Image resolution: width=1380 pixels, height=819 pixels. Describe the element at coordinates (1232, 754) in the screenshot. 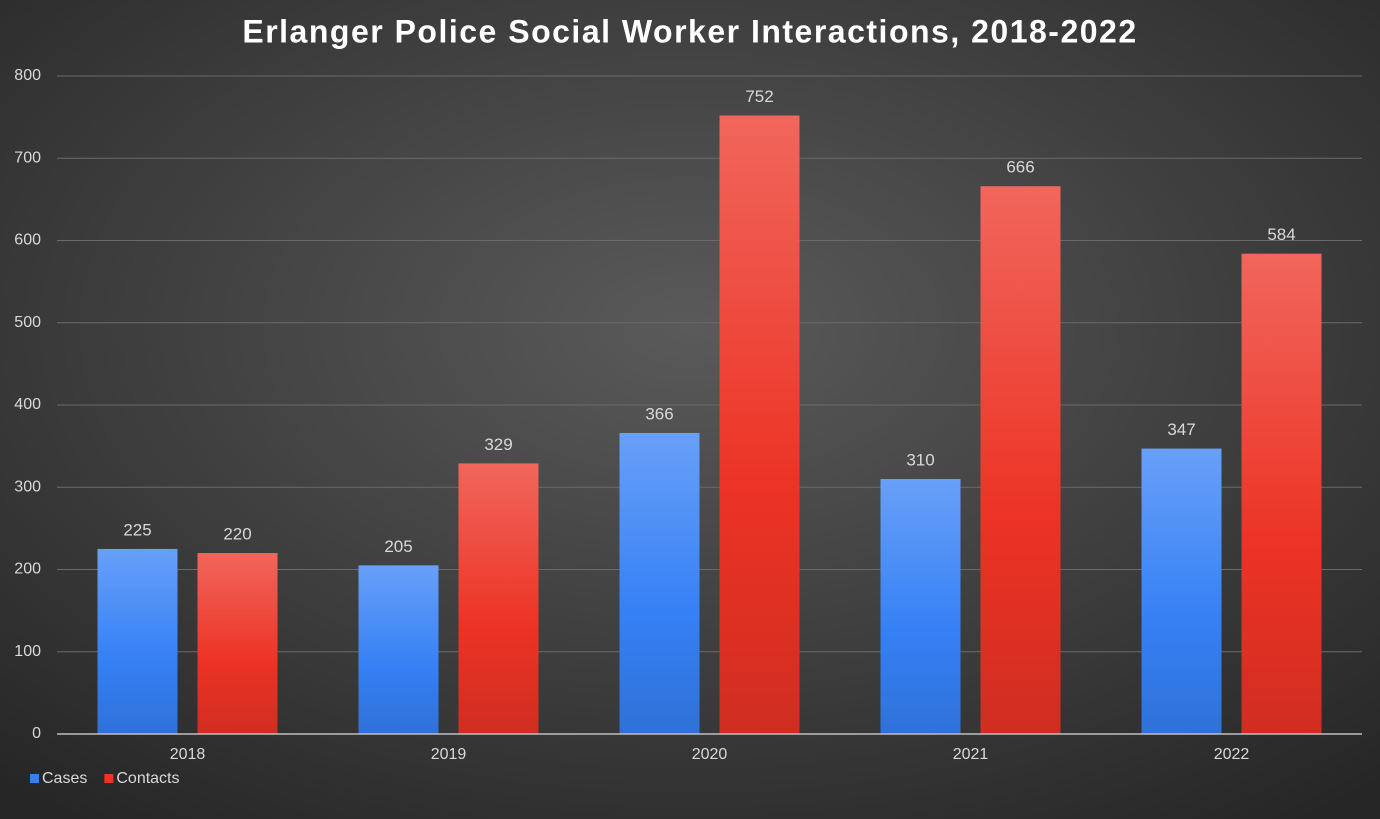

I see `x-tick-label: 2022` at that location.